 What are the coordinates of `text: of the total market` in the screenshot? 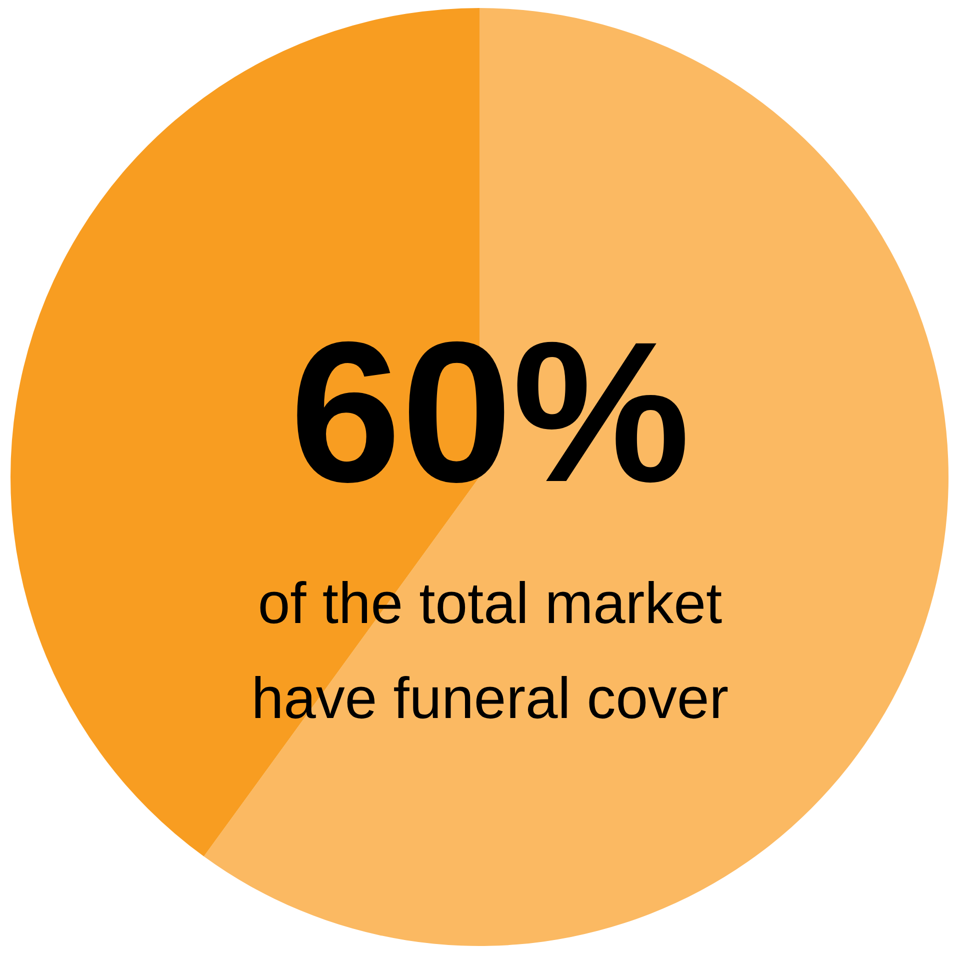 It's located at (490, 603).